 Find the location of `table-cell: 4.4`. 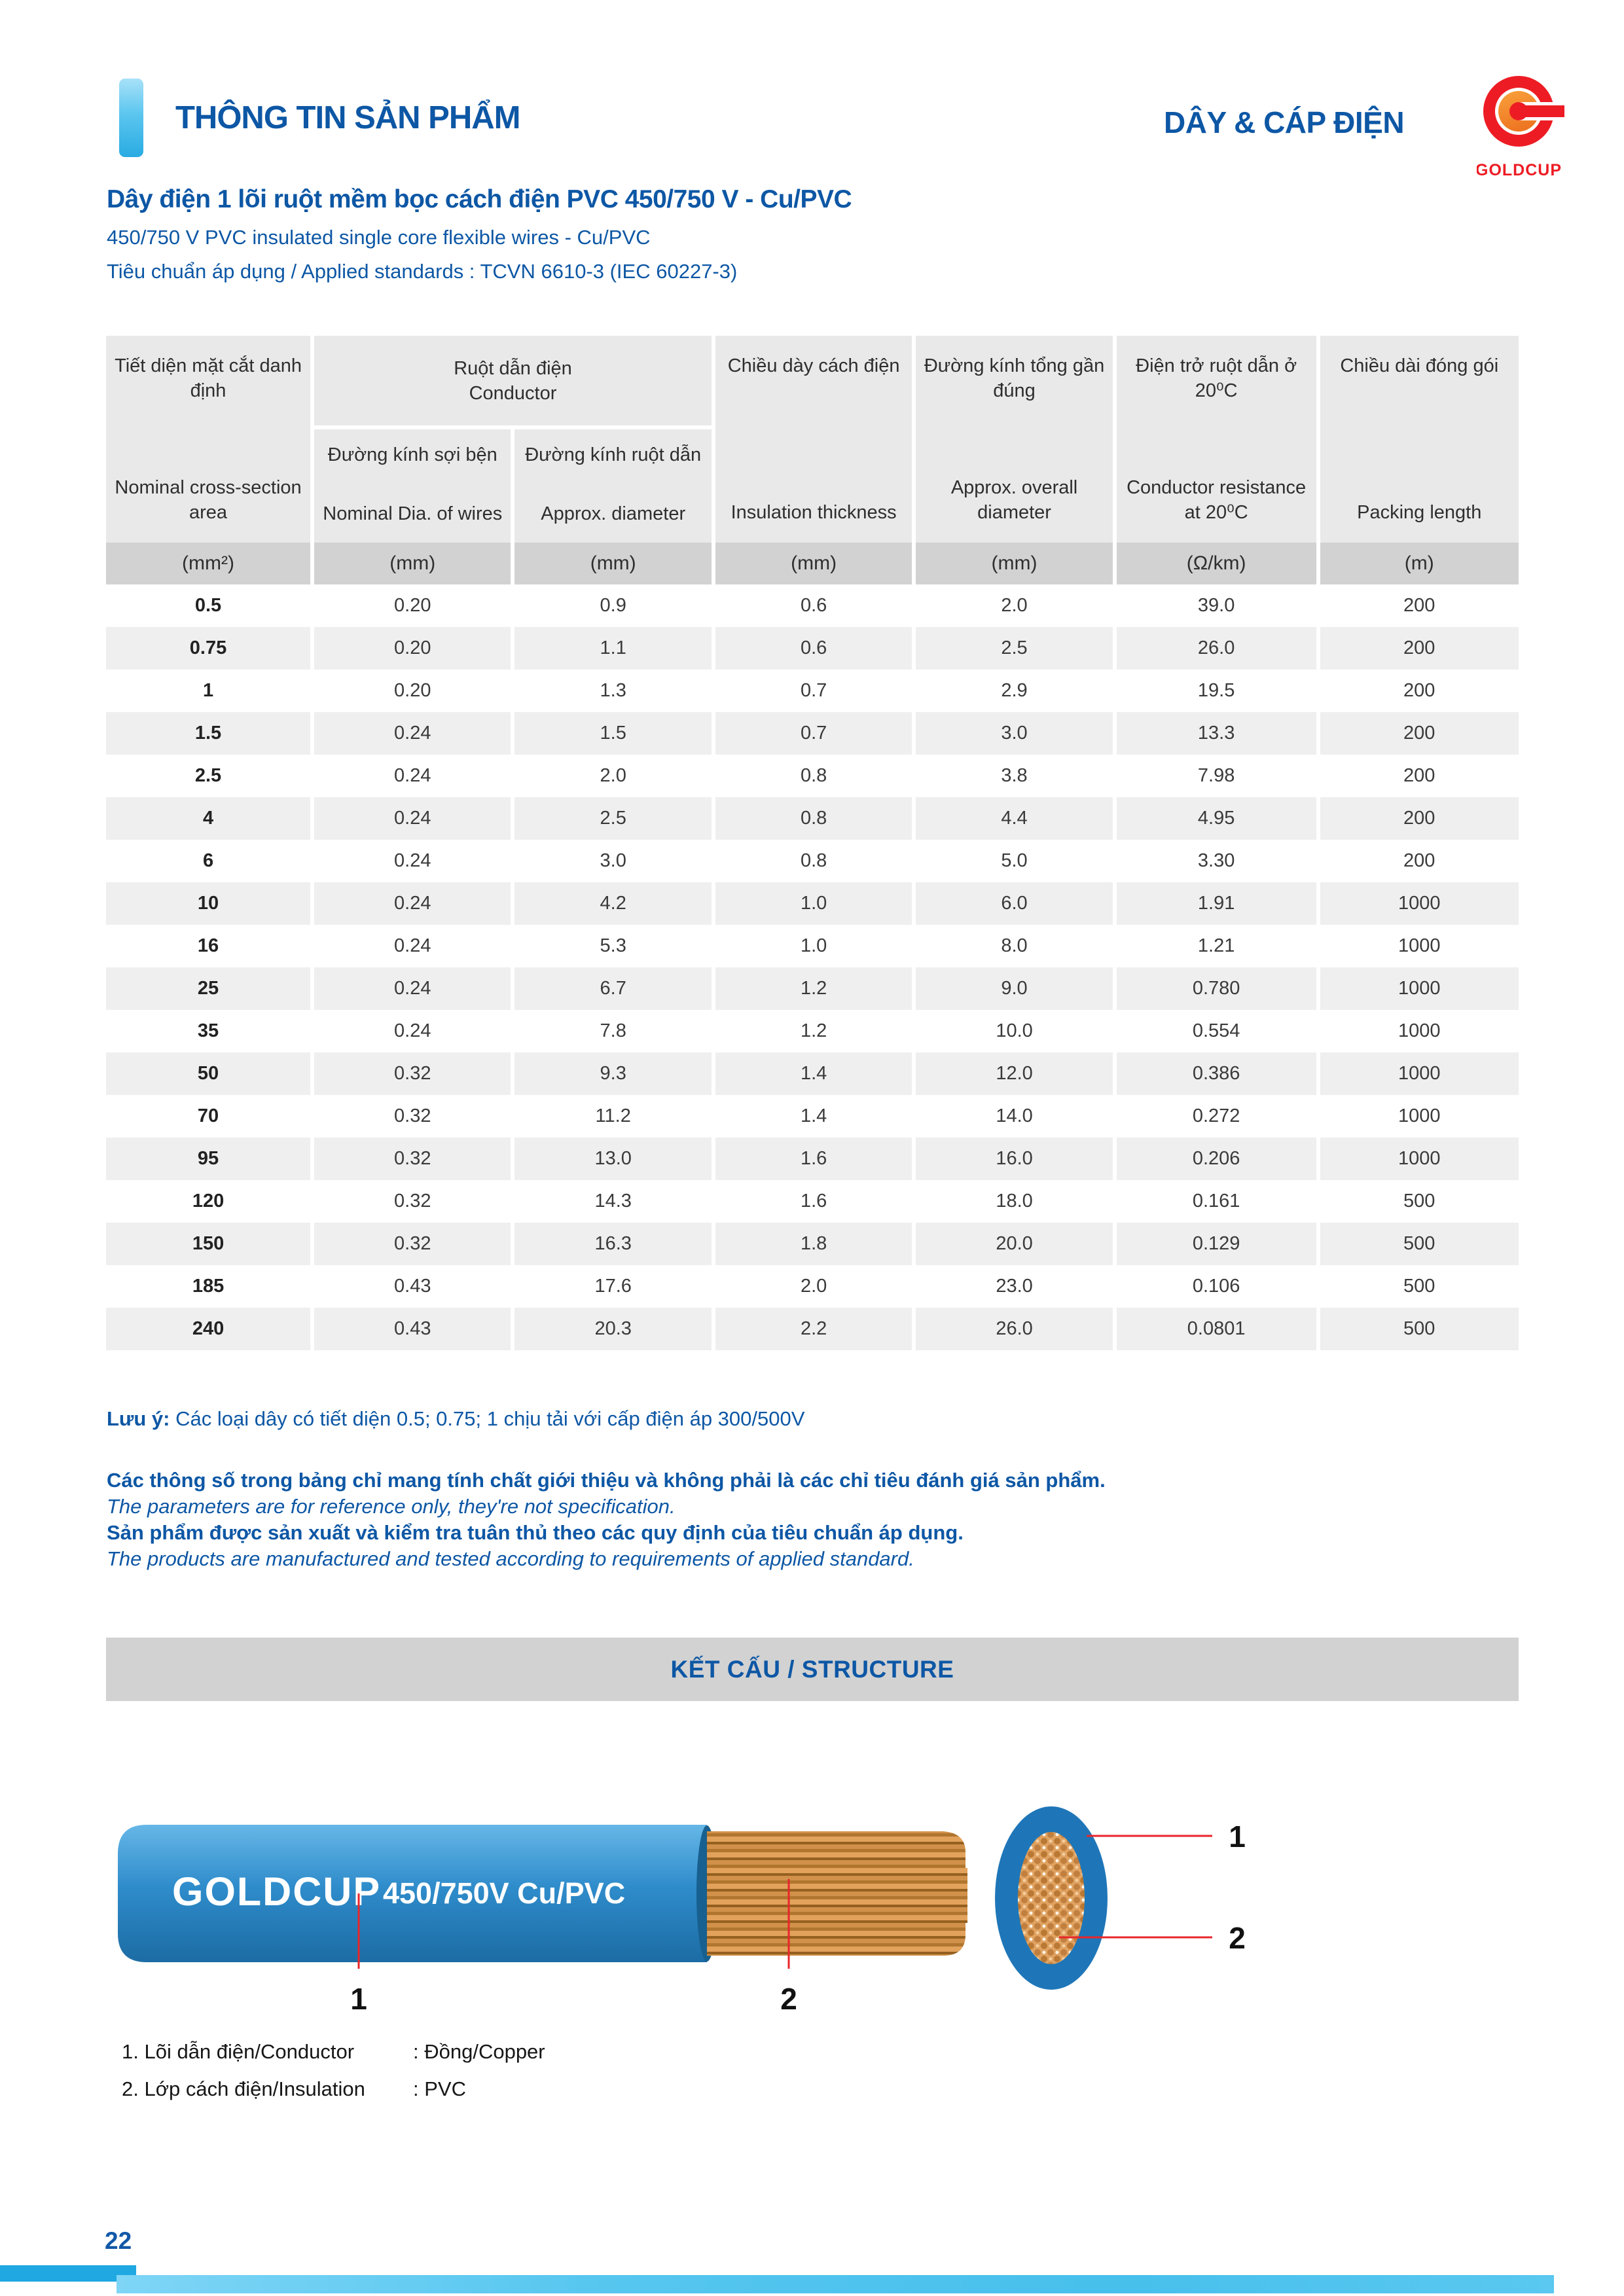

table-cell: 4.4 is located at coordinates (1013, 819).